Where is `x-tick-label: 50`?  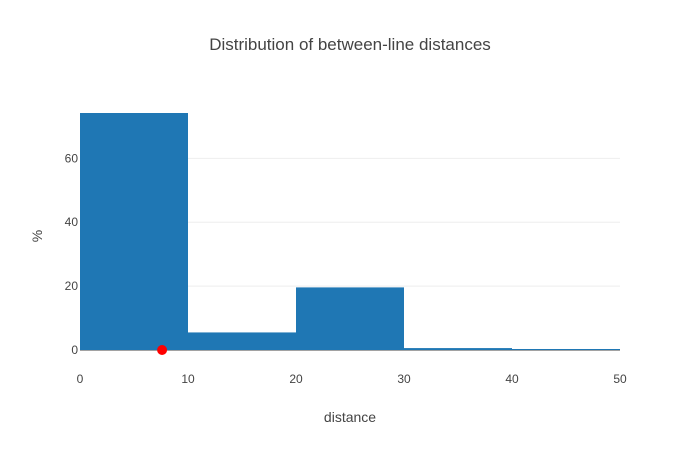 x-tick-label: 50 is located at coordinates (620, 379).